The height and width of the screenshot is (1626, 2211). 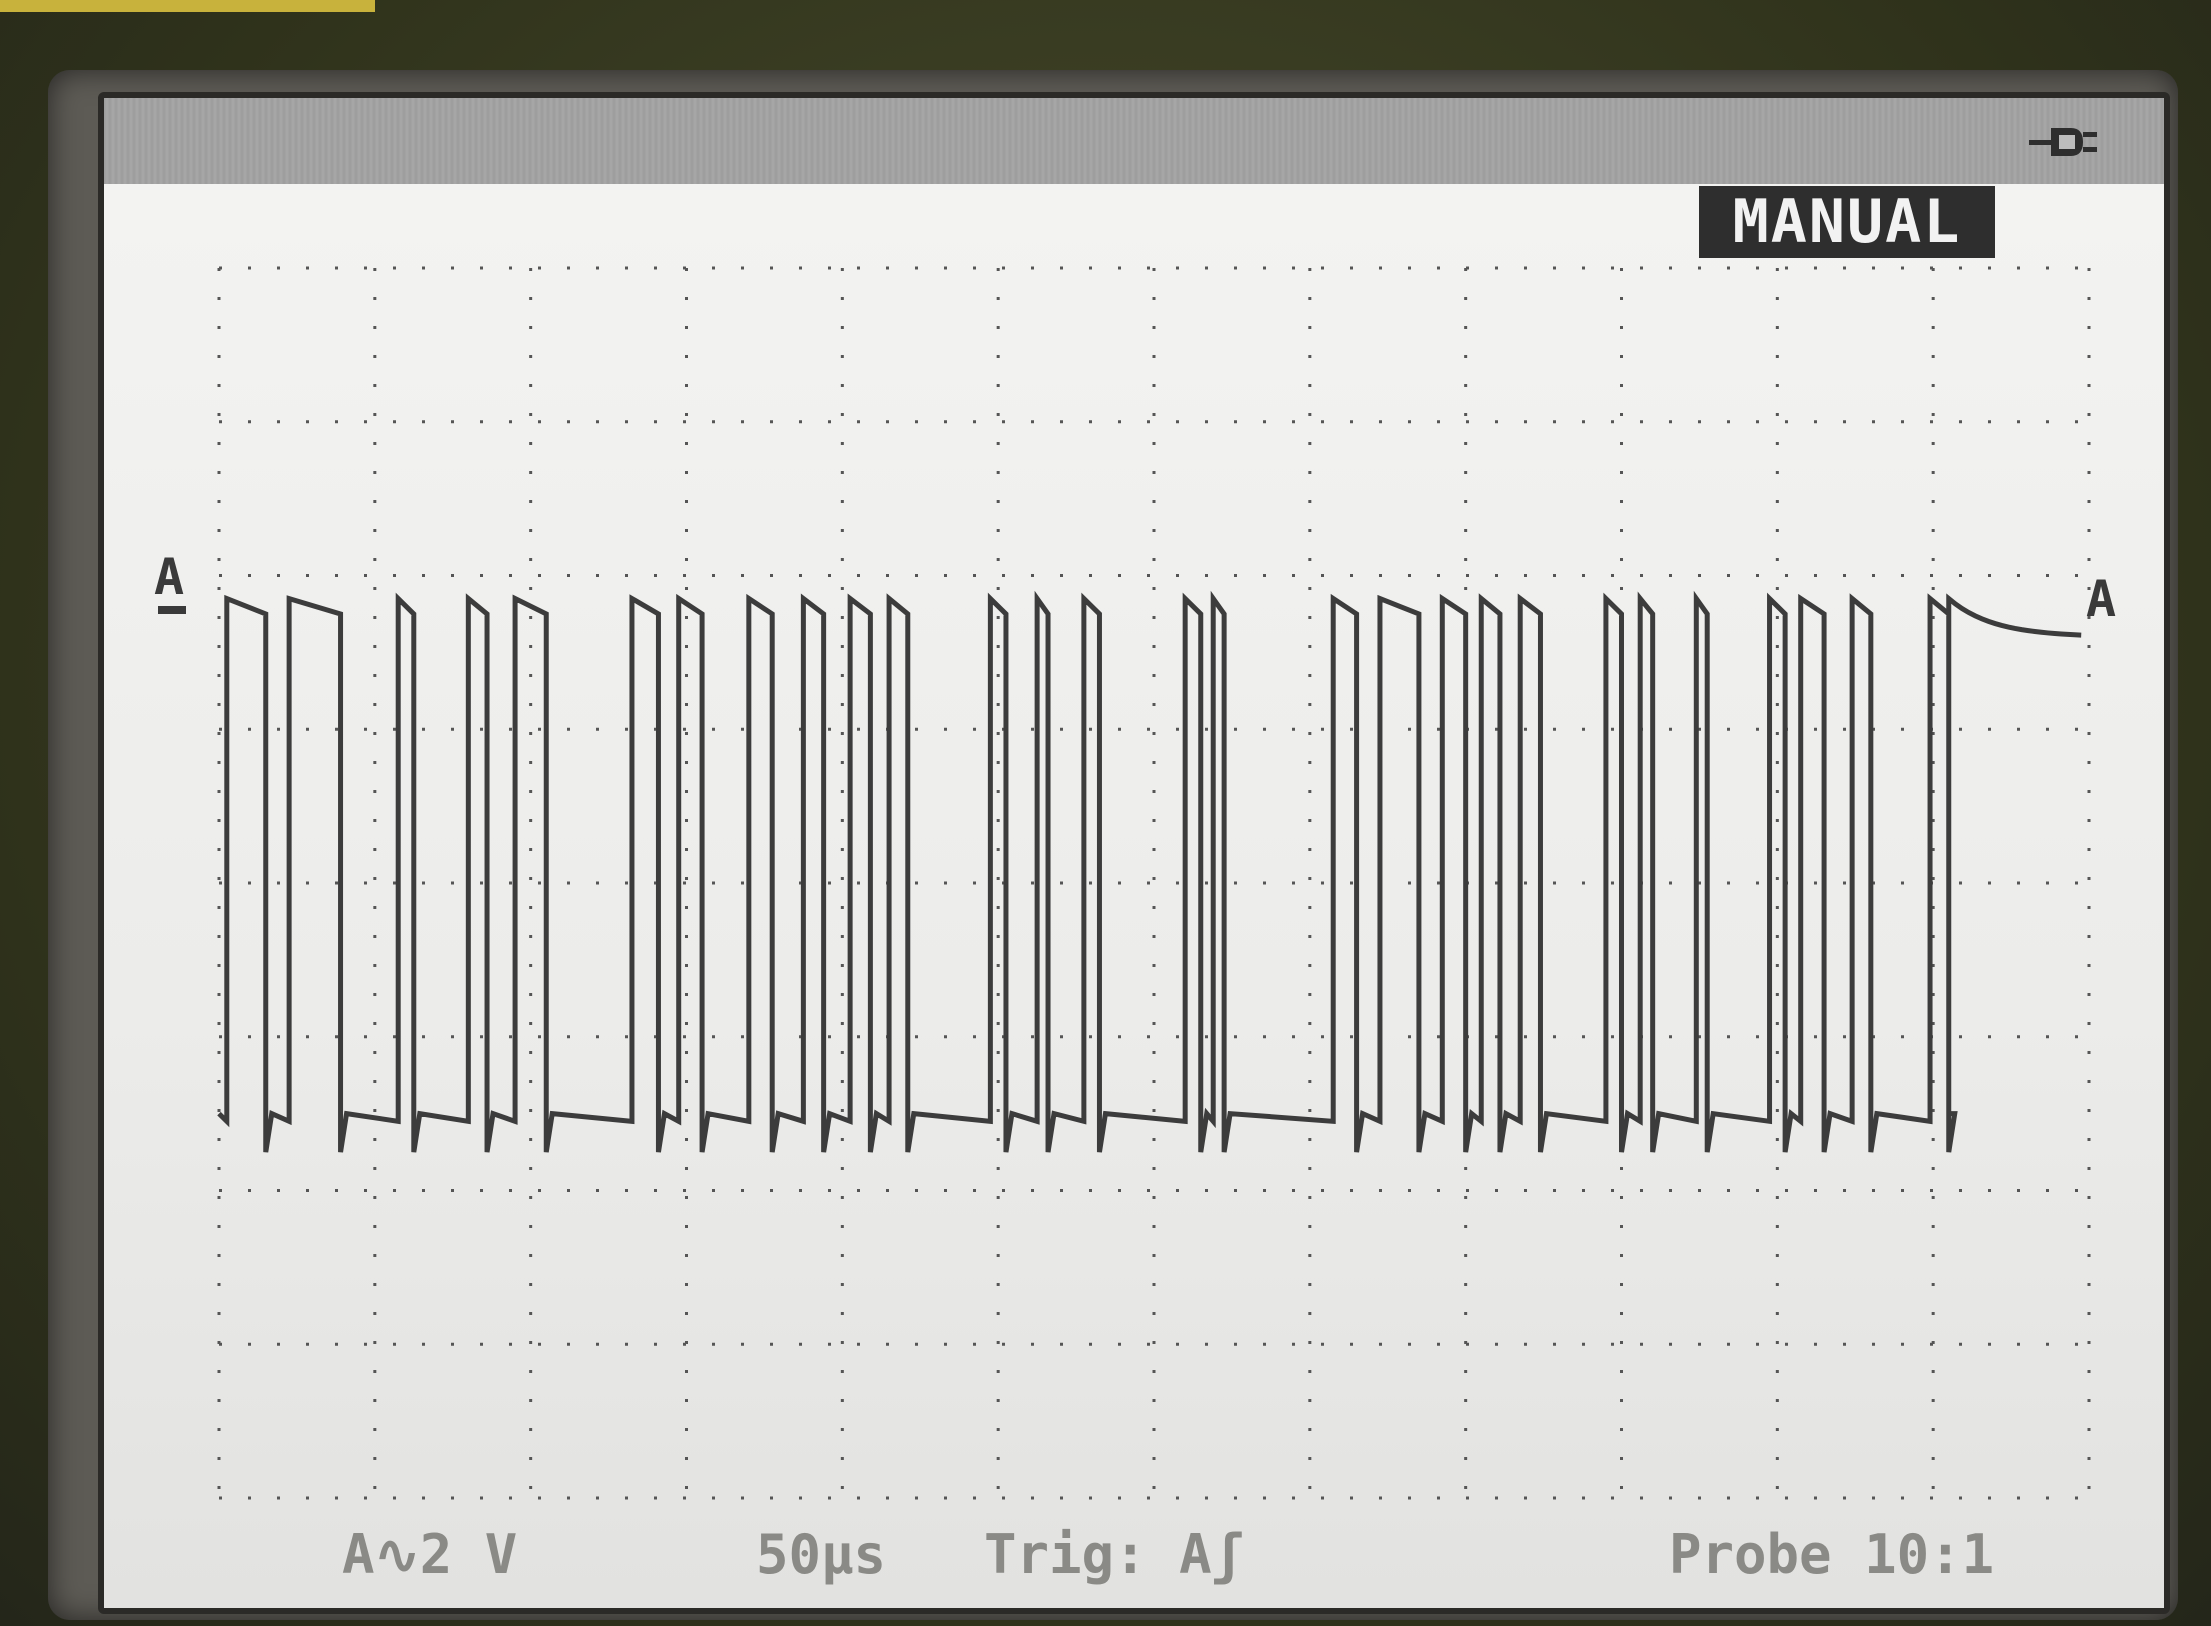 I want to click on time-per-div-readout: 50µs, so click(x=821, y=1554).